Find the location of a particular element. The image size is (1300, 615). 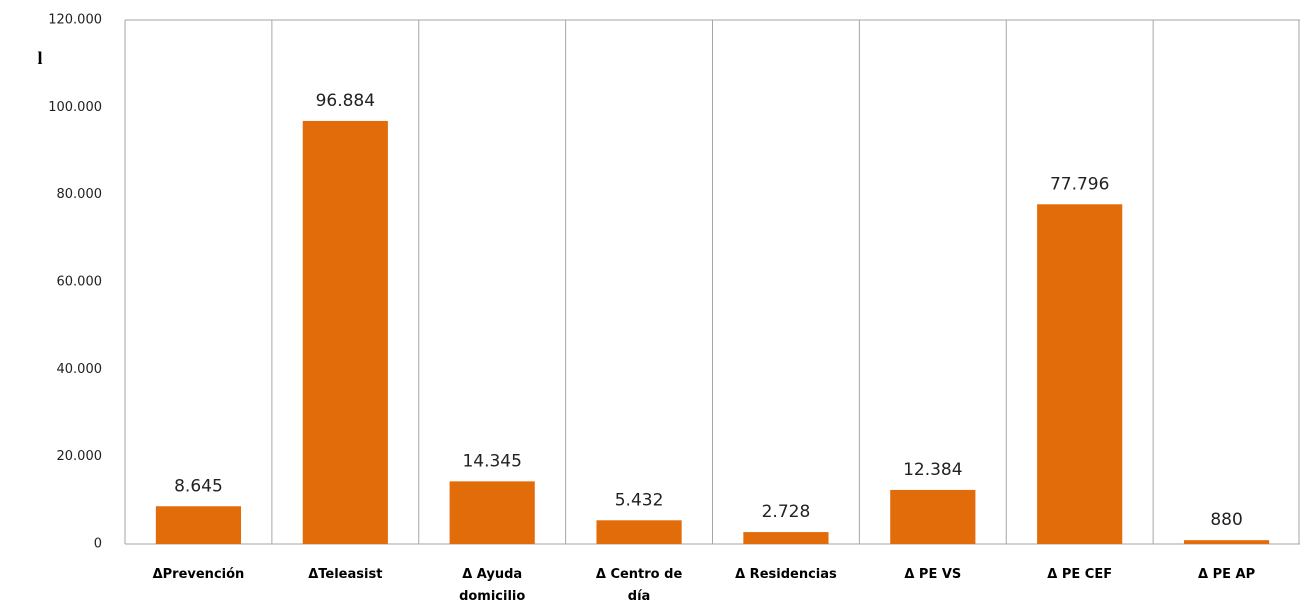

y-tick-label: 100.000 is located at coordinates (75, 107).